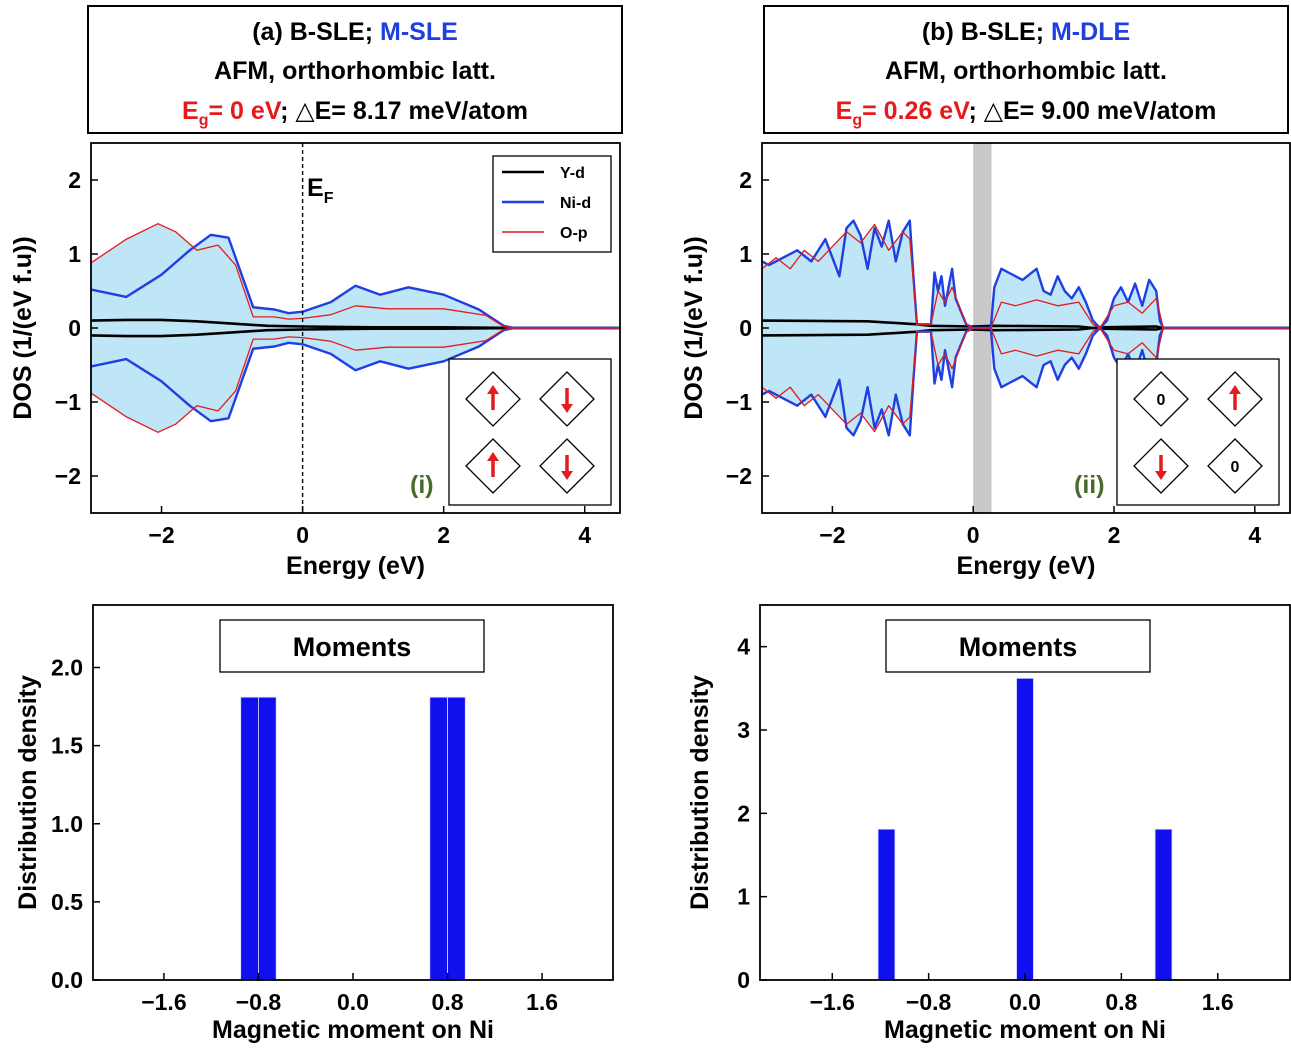 The image size is (1291, 1048). Describe the element at coordinates (575, 203) in the screenshot. I see `legend-label-ni-d: Ni-d` at that location.